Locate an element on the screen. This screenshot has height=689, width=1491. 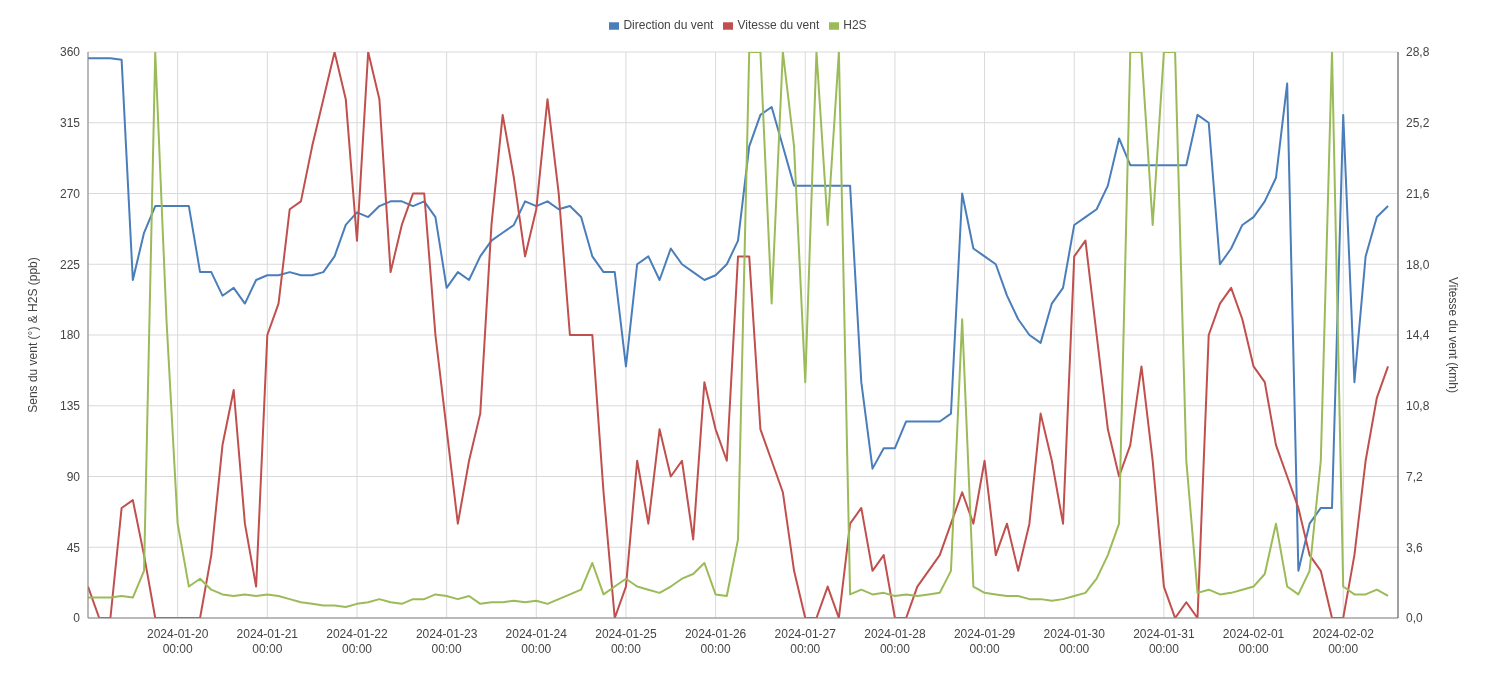
x-tick-label: 2024-01-22 00:00 is located at coordinates (357, 641).